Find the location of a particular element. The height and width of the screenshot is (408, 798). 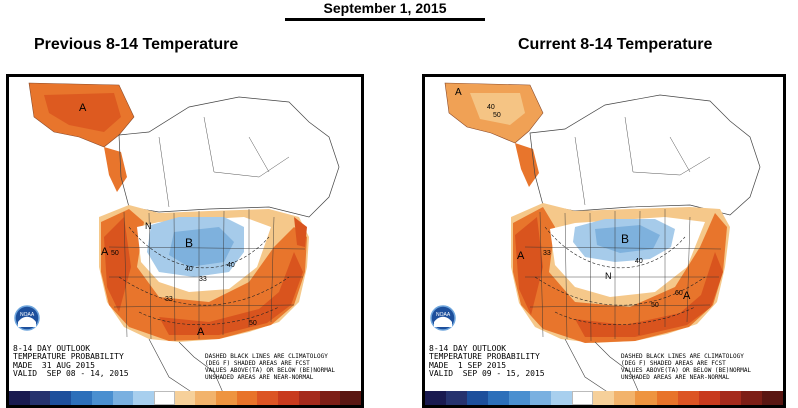

current-color-scale is located at coordinates (604, 398).